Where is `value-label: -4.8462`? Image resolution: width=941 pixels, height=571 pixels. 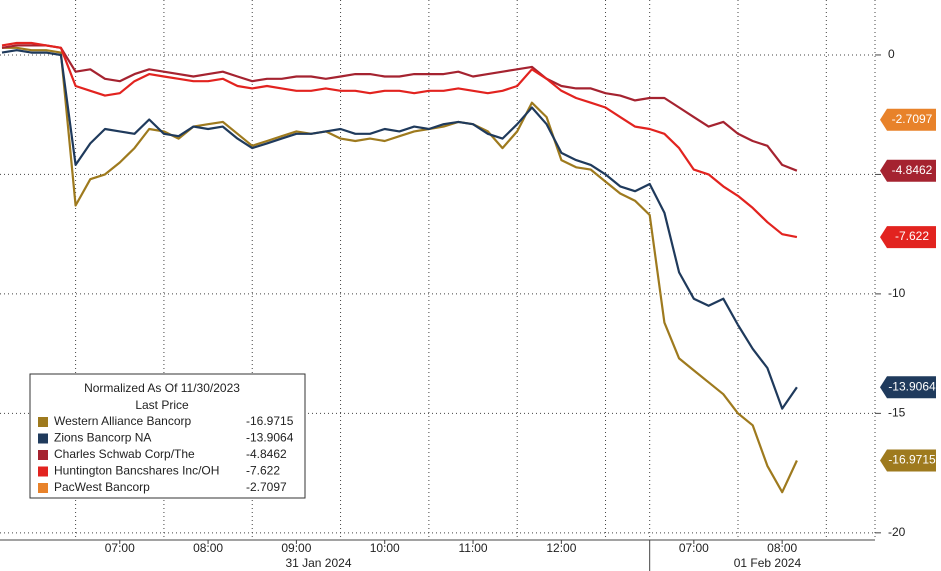
value-label: -4.8462 is located at coordinates (912, 170).